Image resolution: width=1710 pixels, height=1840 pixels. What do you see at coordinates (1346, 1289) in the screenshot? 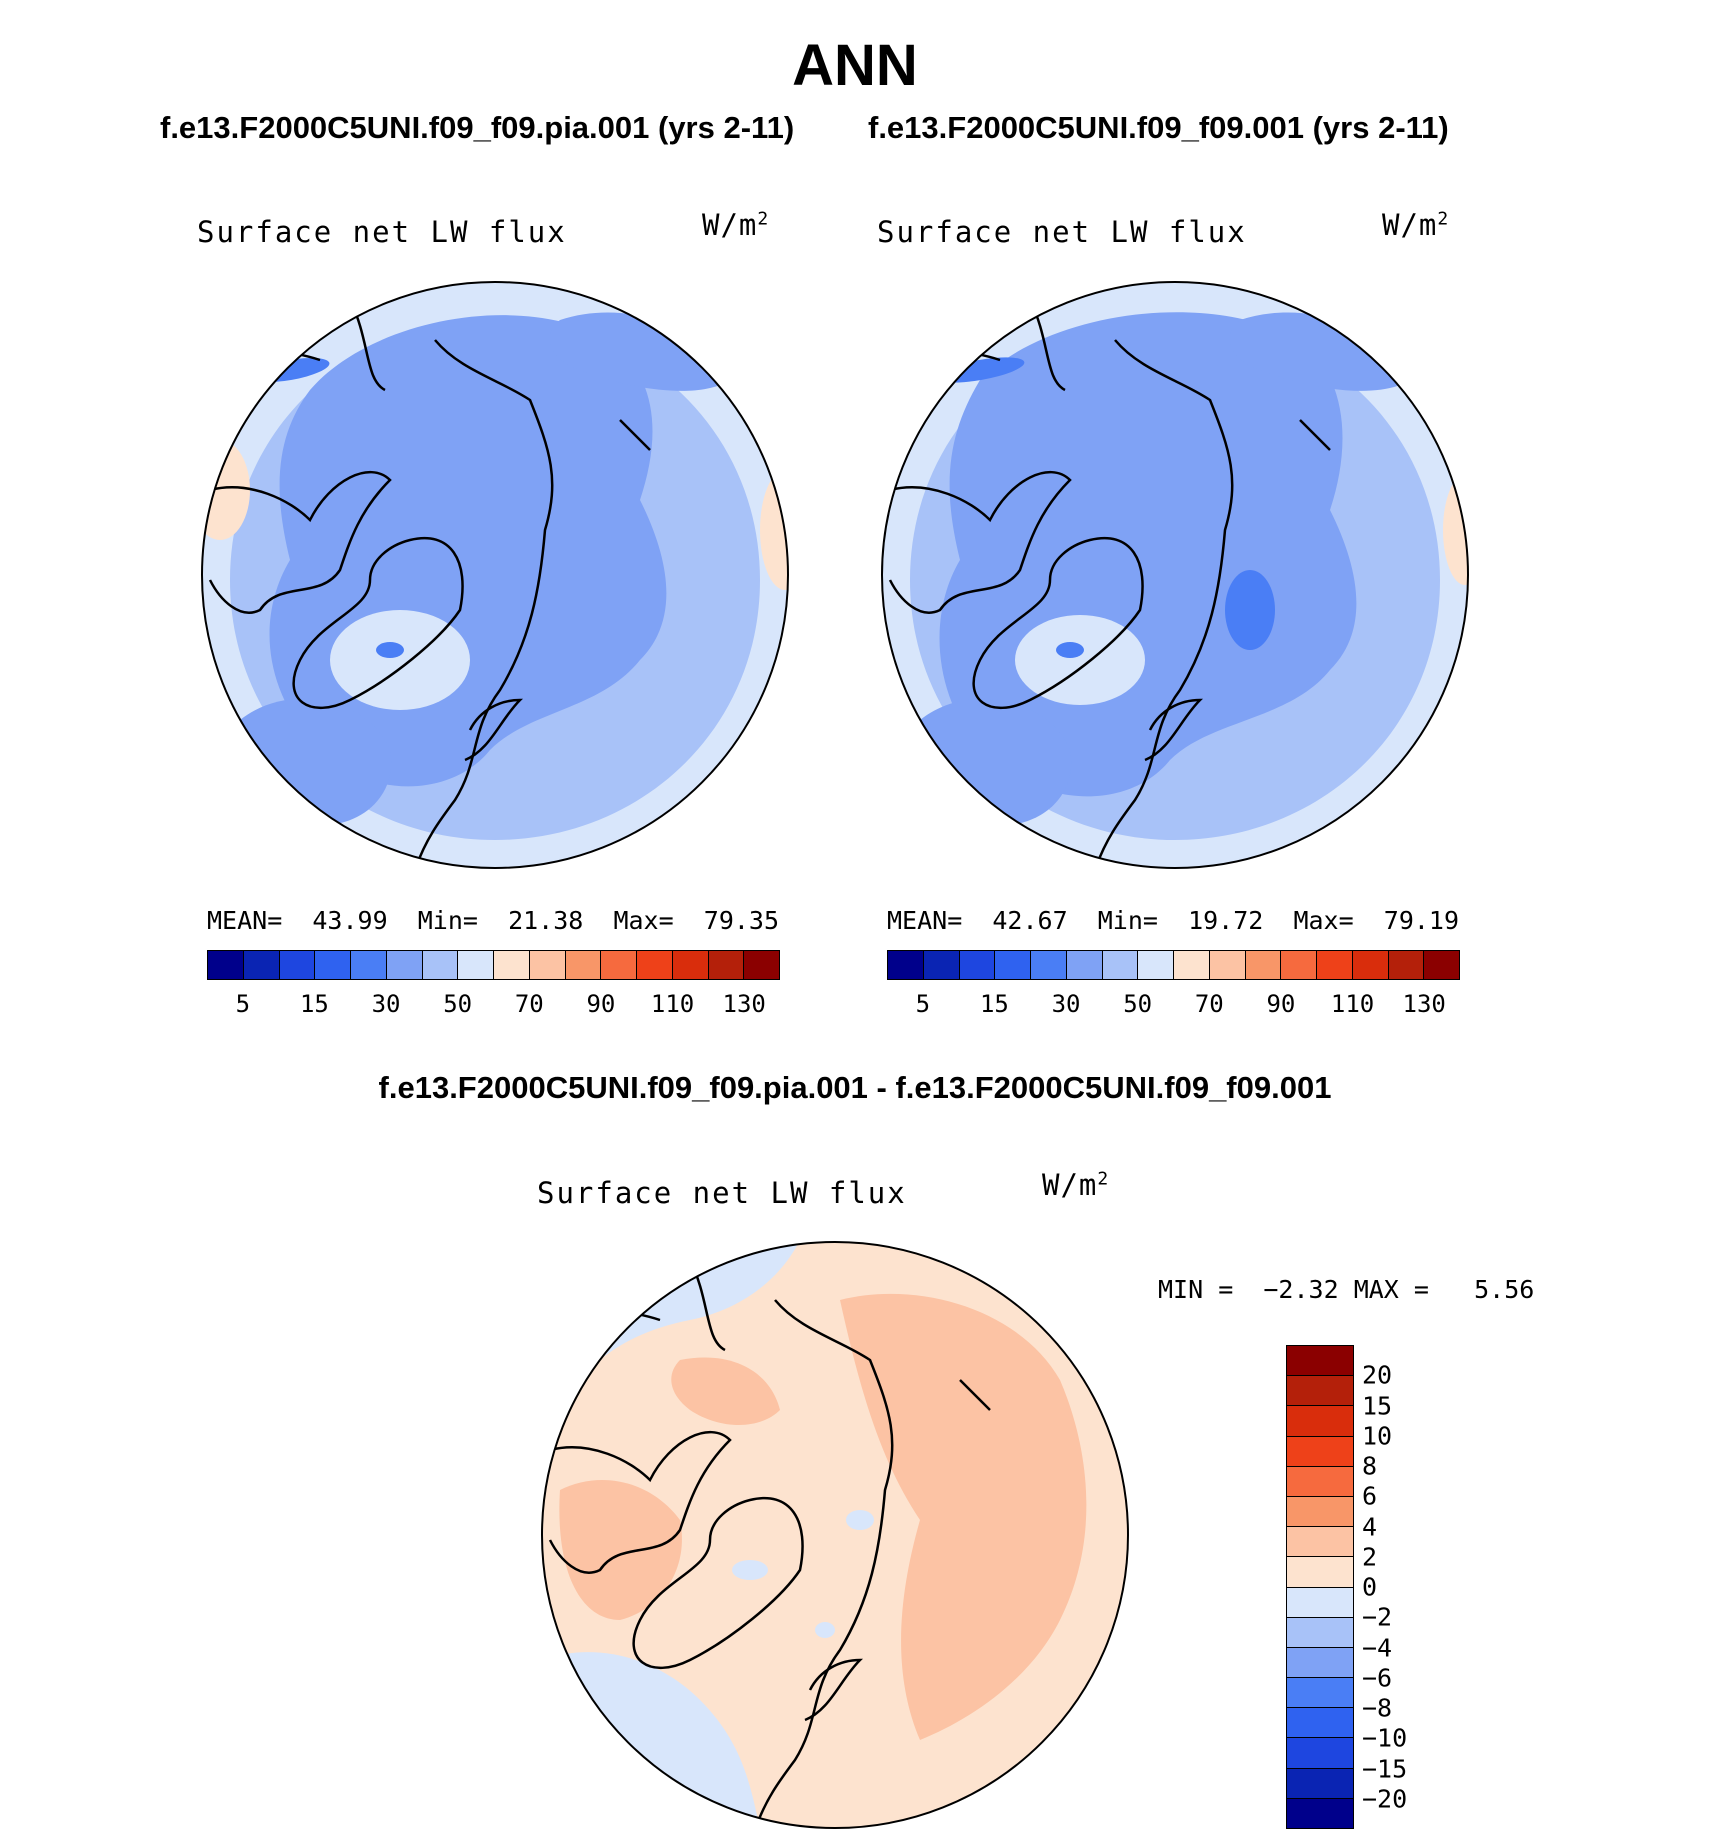
I see `panel3-stats: MIN = −2.32 MAX = 5.56` at bounding box center [1346, 1289].